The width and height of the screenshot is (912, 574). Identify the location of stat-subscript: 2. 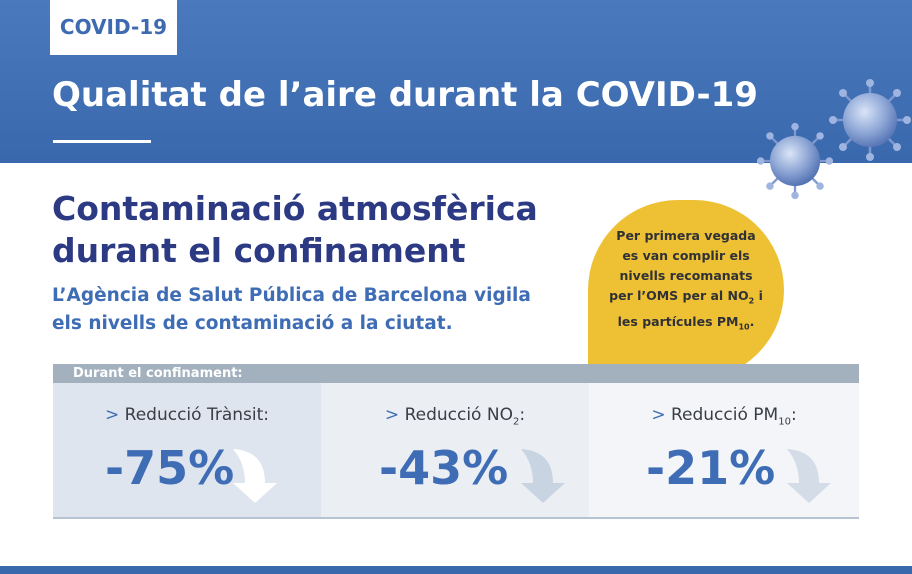
(516, 422).